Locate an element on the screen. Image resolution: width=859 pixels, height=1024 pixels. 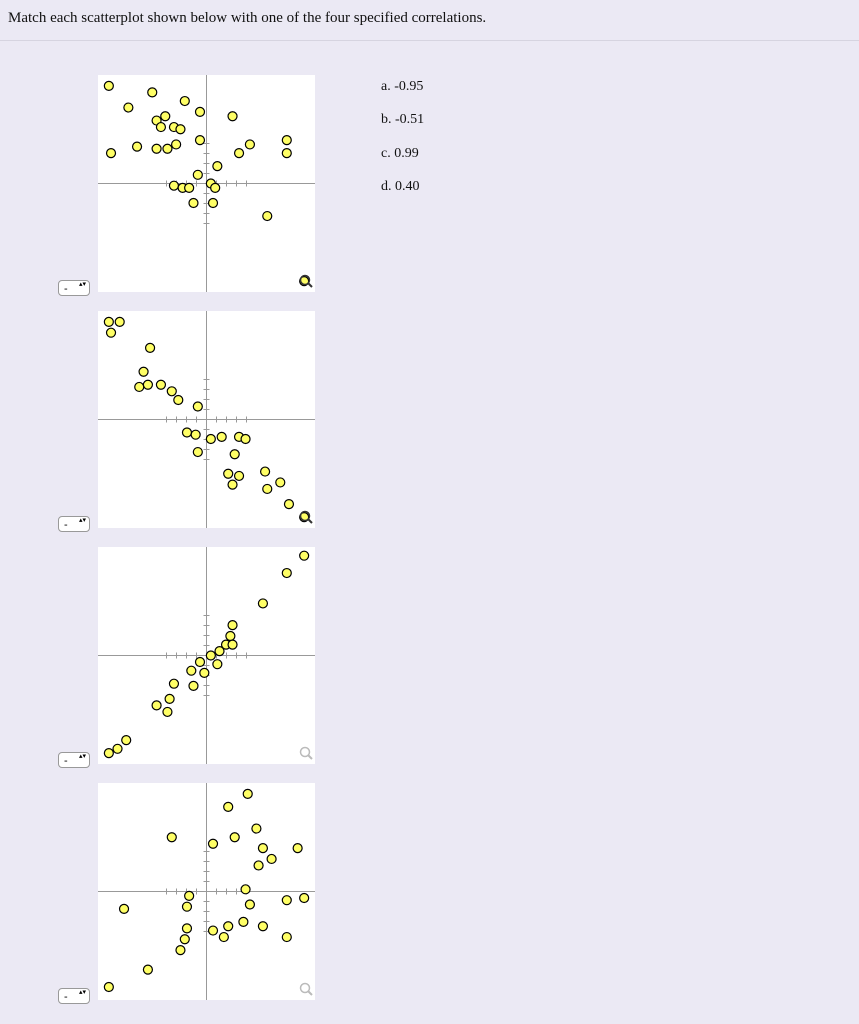
option: c. 0.99 is located at coordinates (400, 153).